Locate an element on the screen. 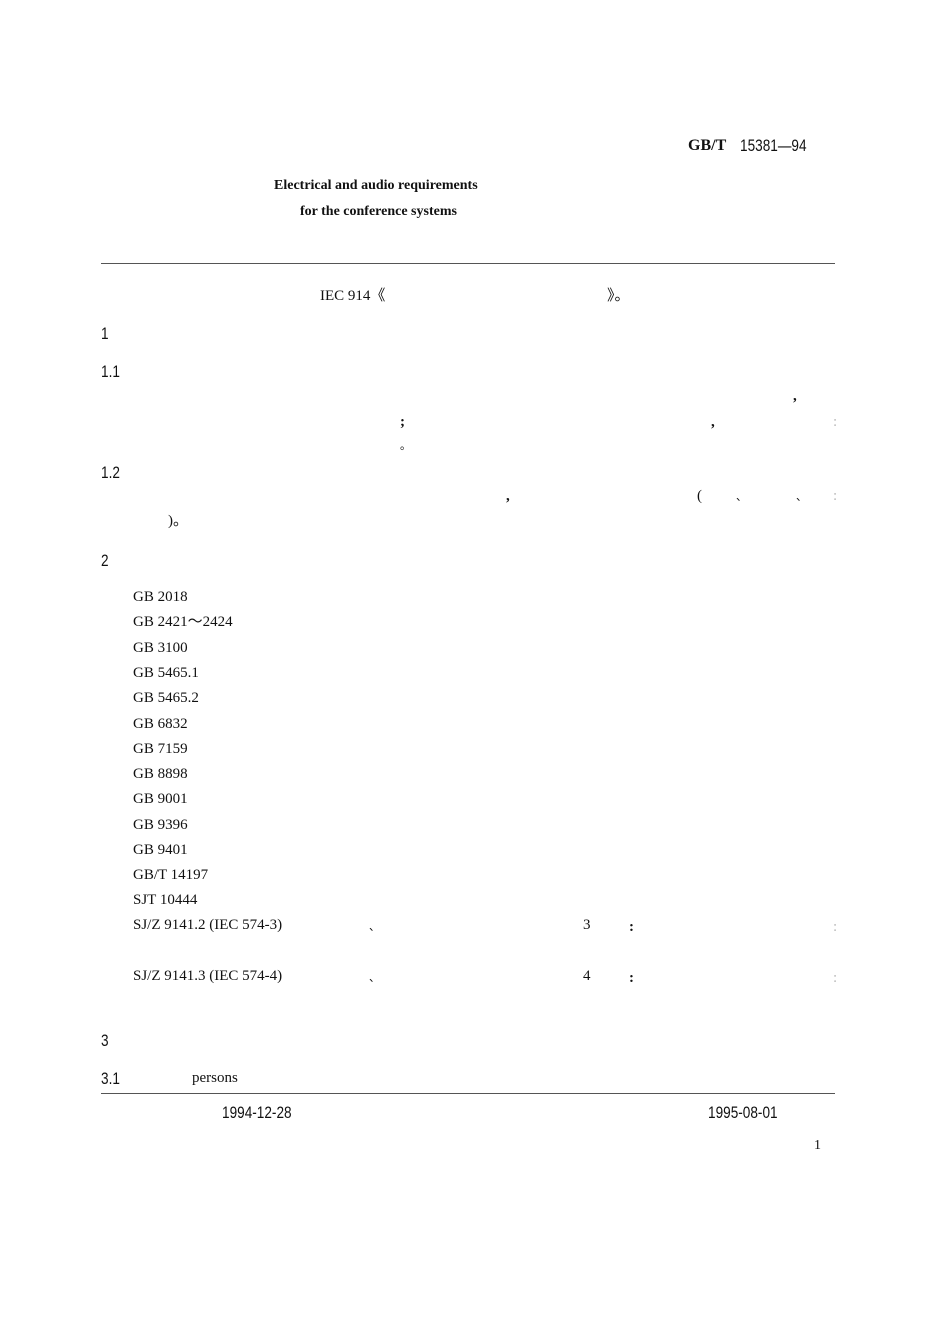 The image size is (950, 1344). standard-number: 15381—94 is located at coordinates (773, 145).